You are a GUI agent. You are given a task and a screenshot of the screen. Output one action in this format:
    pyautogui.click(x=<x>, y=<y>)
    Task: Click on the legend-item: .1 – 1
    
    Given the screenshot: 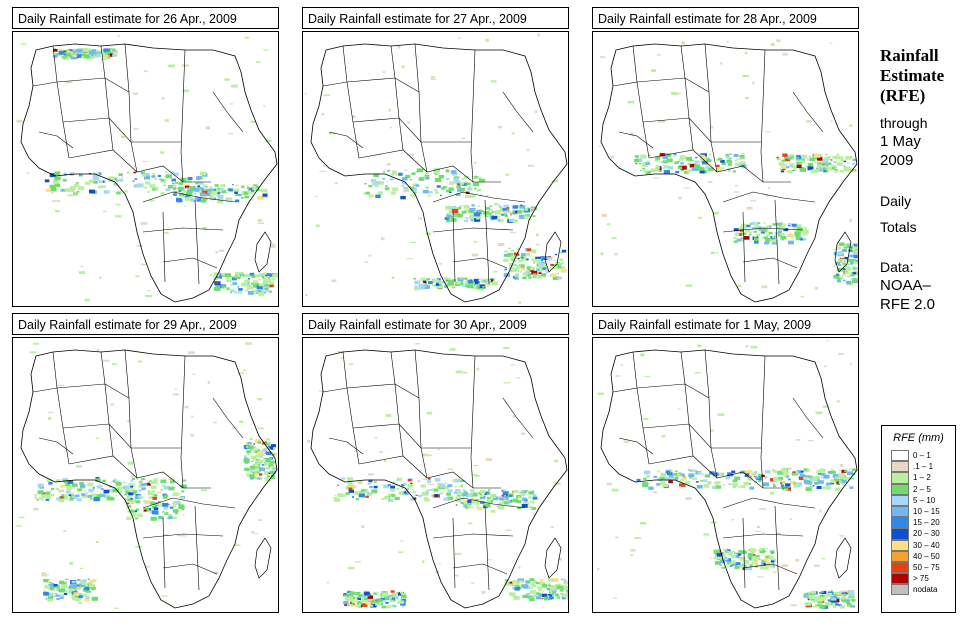 What is the action you would take?
    pyautogui.click(x=915, y=467)
    